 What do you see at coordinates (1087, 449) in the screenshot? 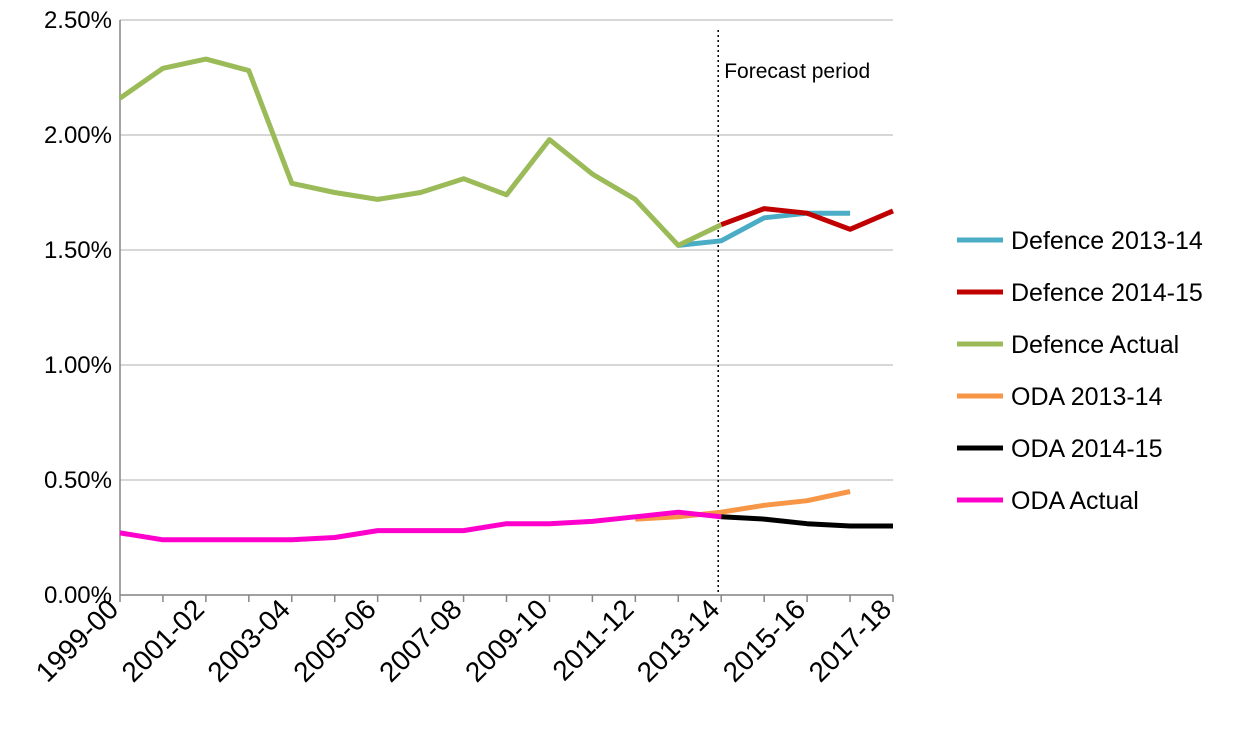
I see `legend-label: ODA 2014-15` at bounding box center [1087, 449].